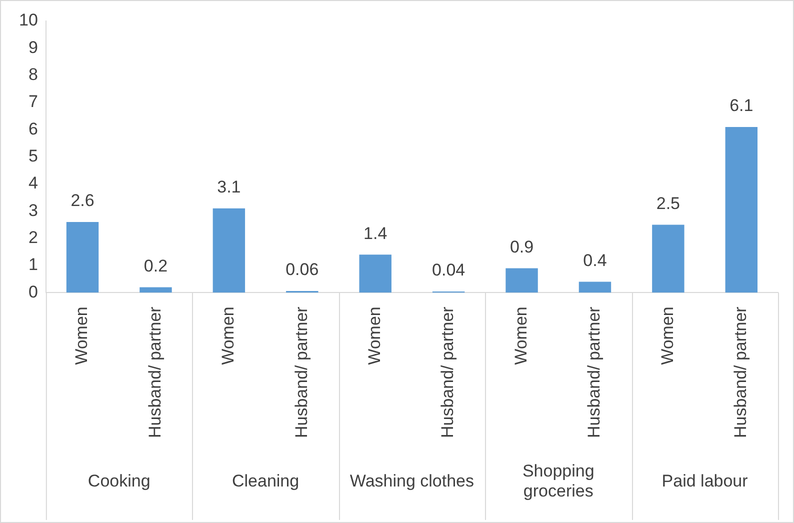 This screenshot has height=523, width=794. I want to click on data-label: 2.5, so click(668, 203).